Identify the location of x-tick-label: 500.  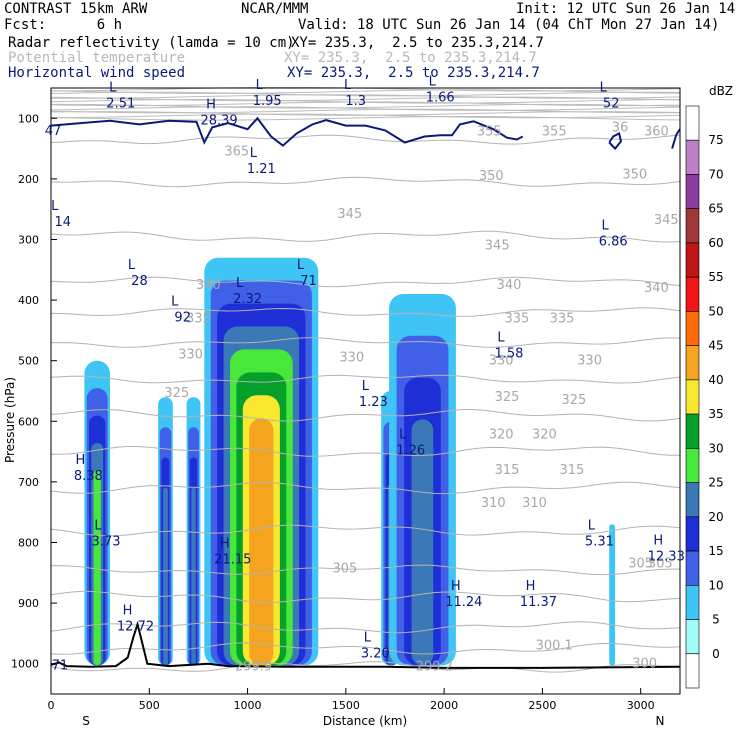
(149, 705).